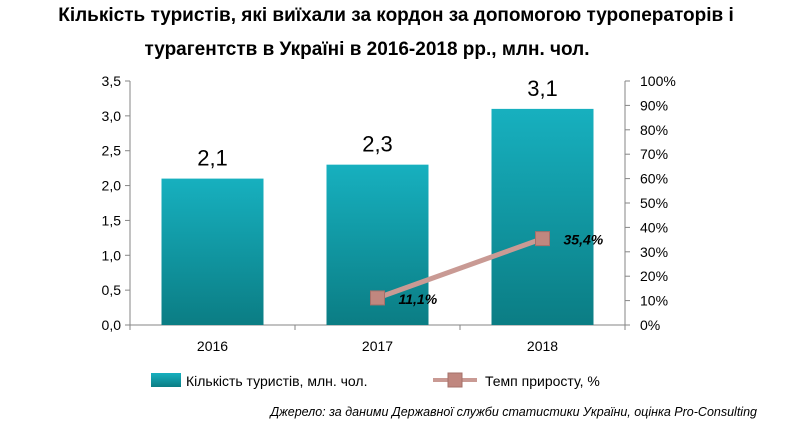 The height and width of the screenshot is (429, 798). I want to click on y-right-tick-label: 40%, so click(654, 227).